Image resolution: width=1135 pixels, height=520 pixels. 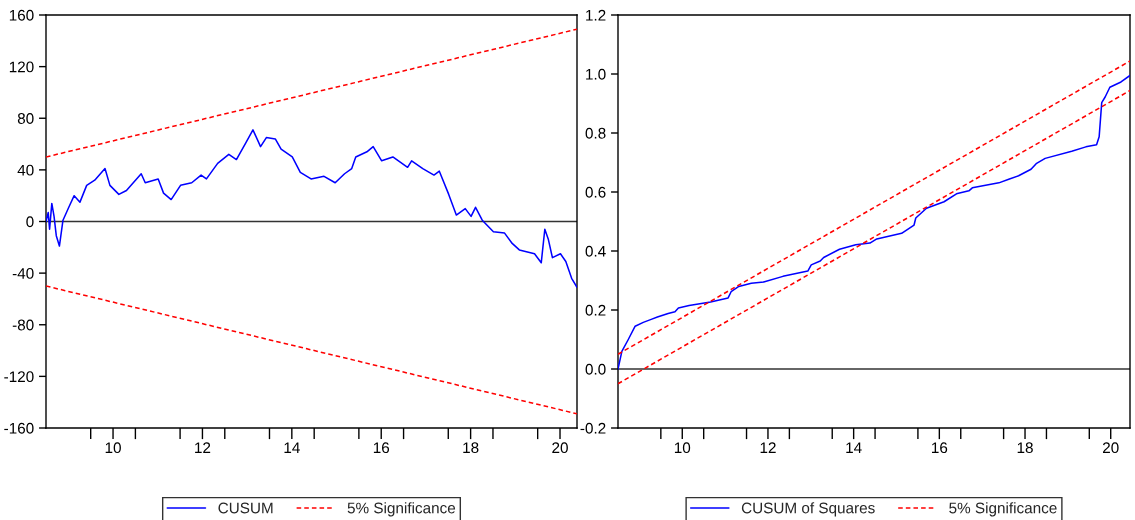 What do you see at coordinates (595, 251) in the screenshot?
I see `y-tick-label: 0.4` at bounding box center [595, 251].